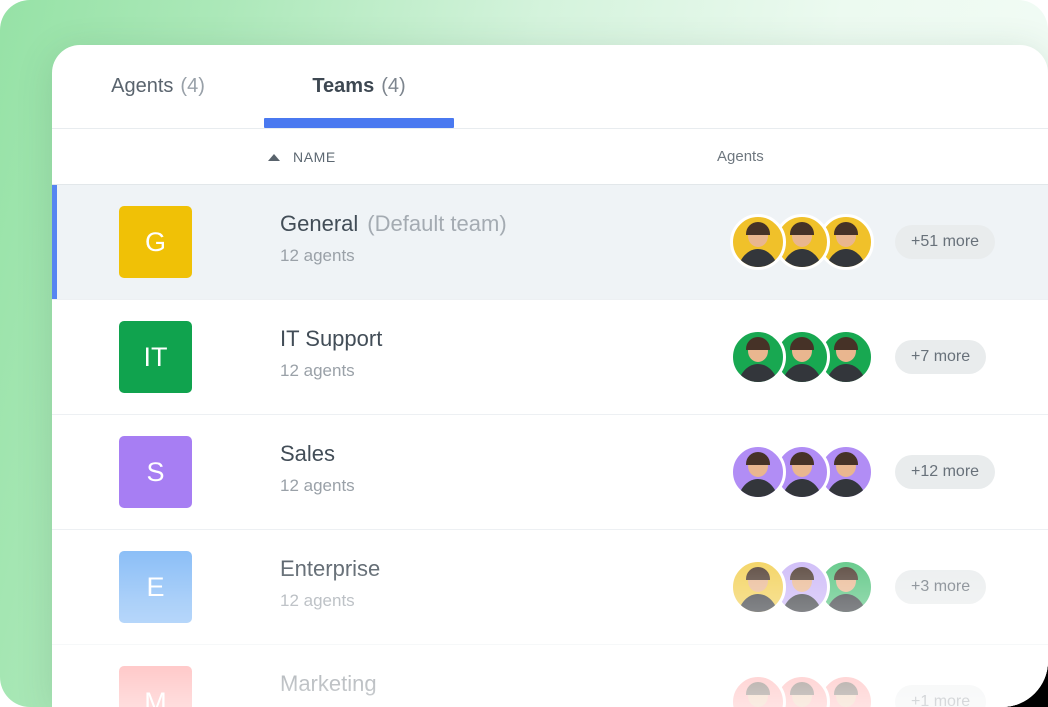 The image size is (1048, 707). What do you see at coordinates (319, 223) in the screenshot?
I see `team-name: General` at bounding box center [319, 223].